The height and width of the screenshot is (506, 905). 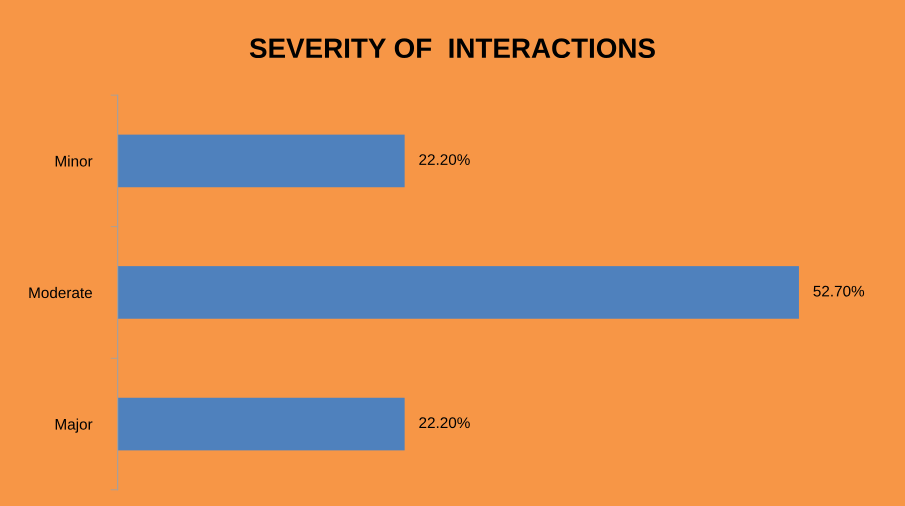 I want to click on y-tick-label: Minor, so click(x=74, y=161).